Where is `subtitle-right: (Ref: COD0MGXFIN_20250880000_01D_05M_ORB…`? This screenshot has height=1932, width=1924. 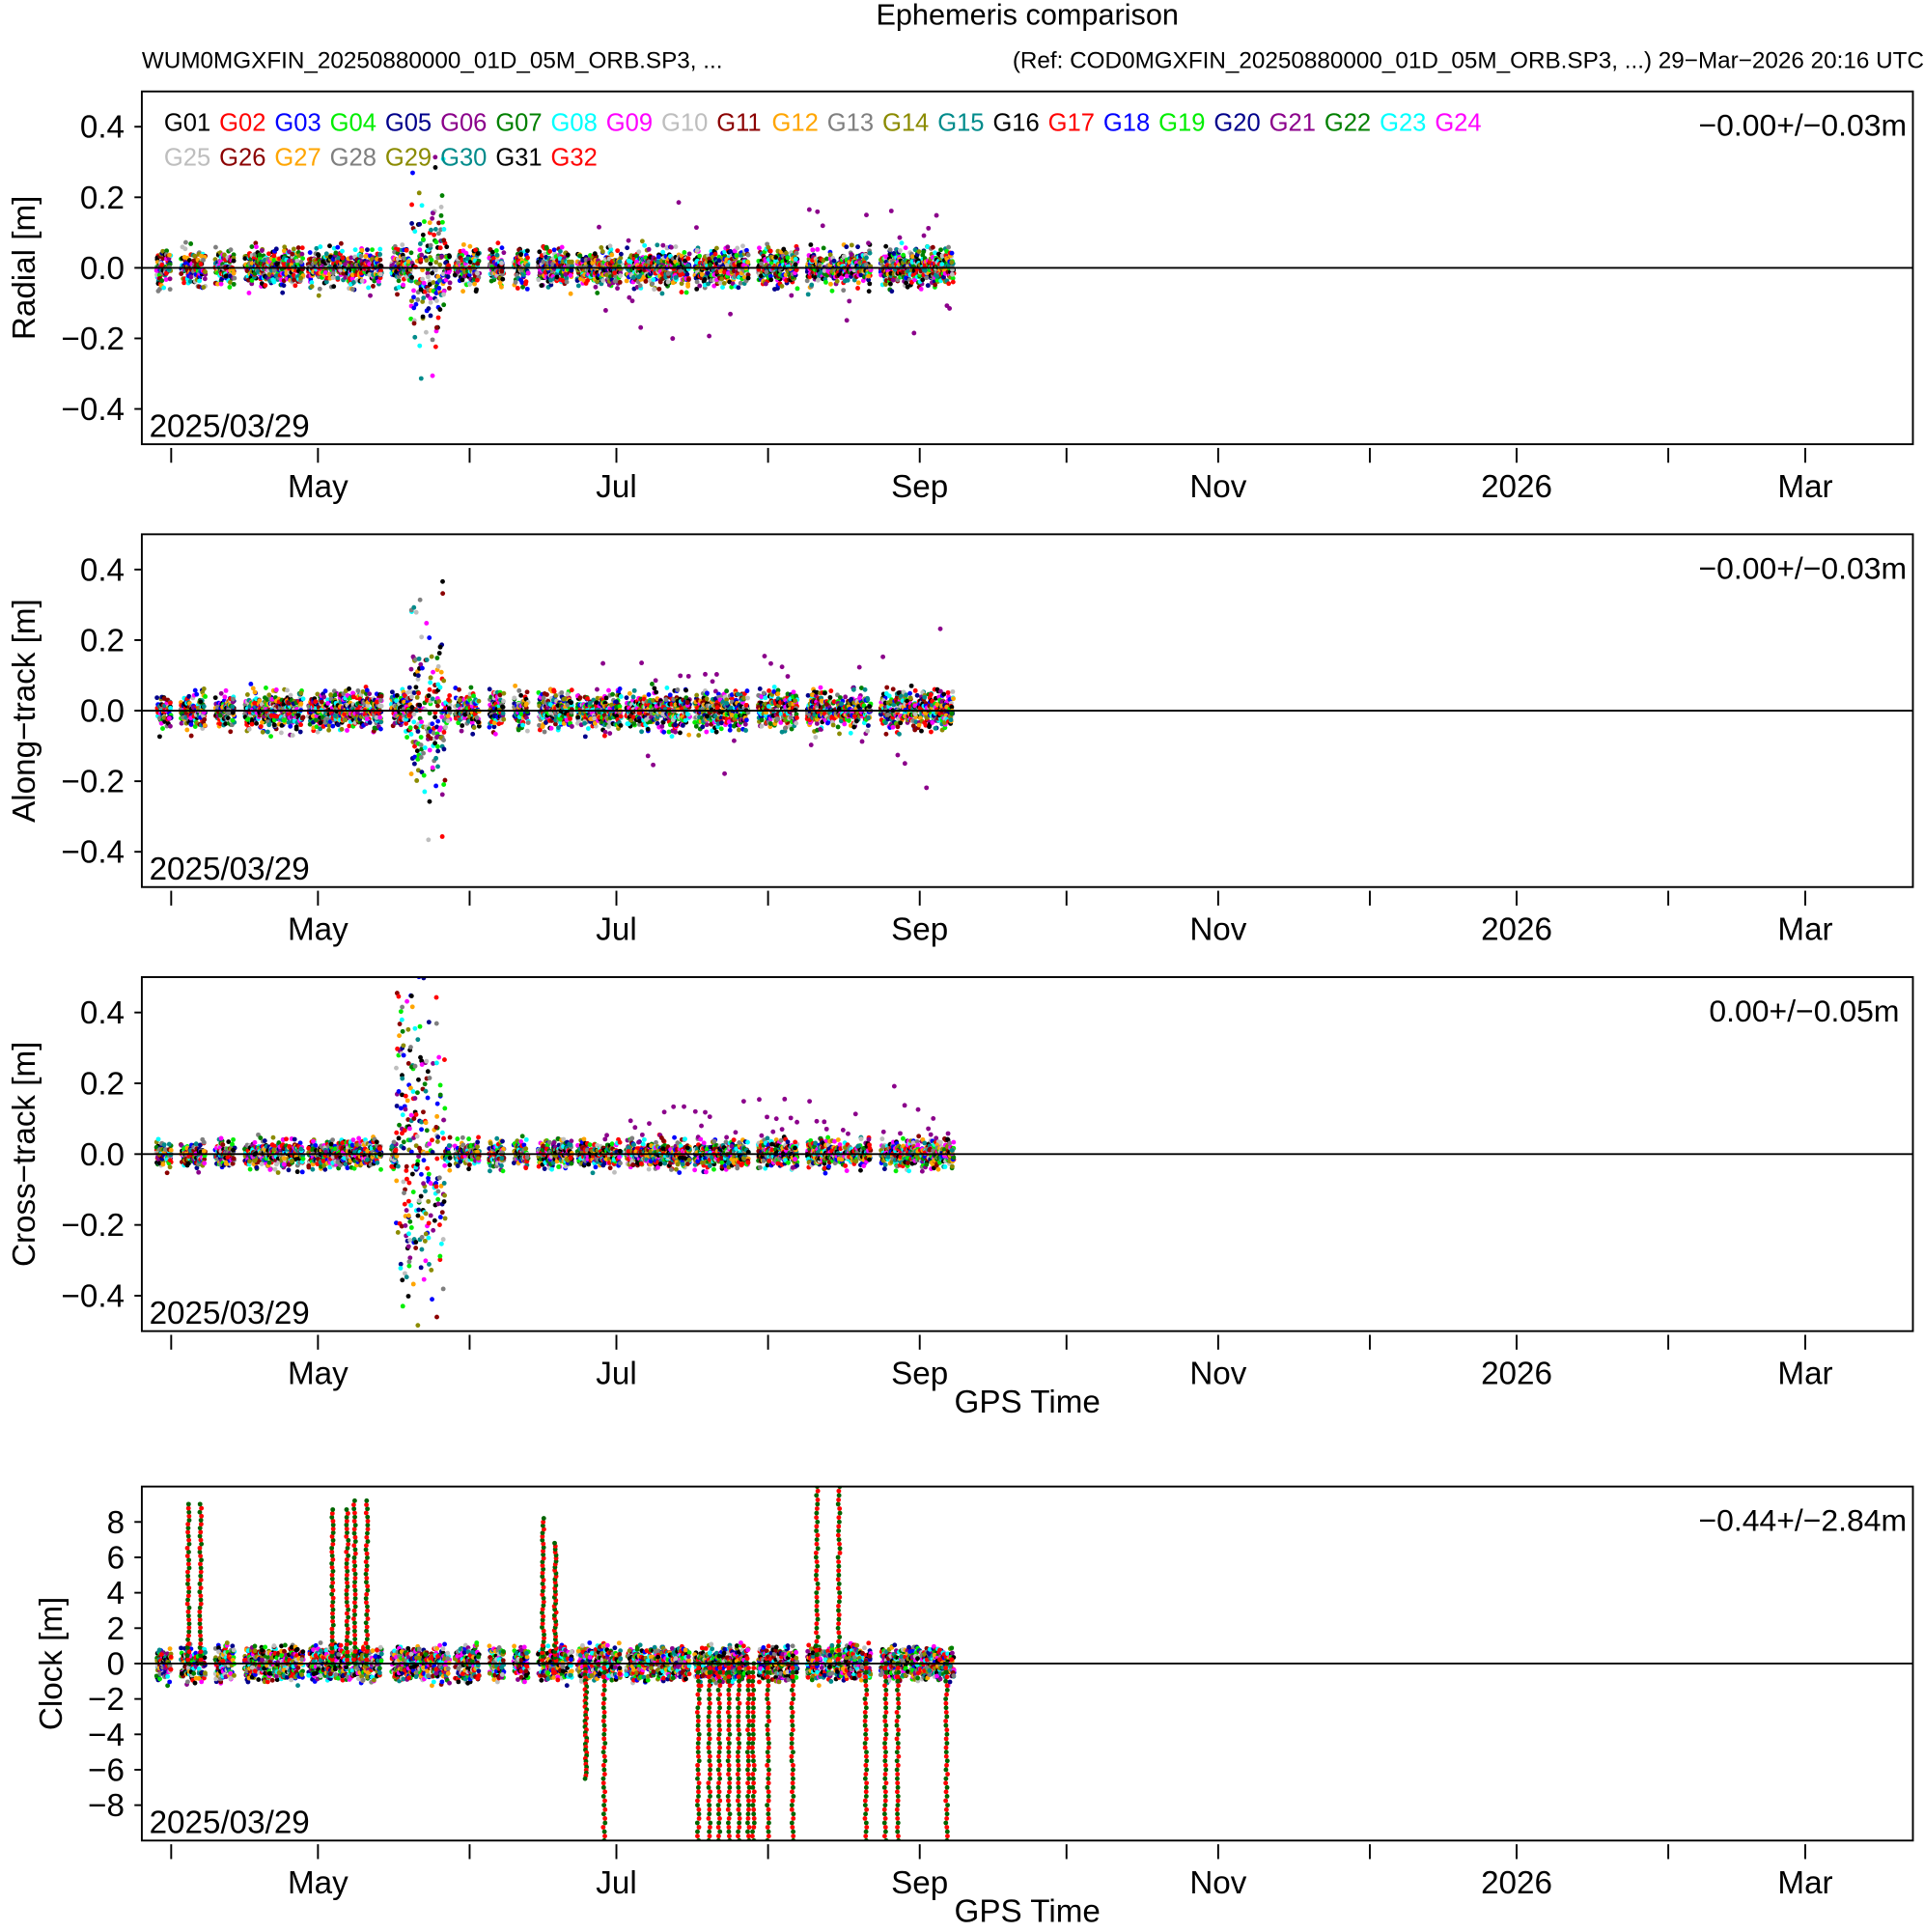
subtitle-right: (Ref: COD0MGXFIN_20250880000_01D_05M_ORB… is located at coordinates (1468, 60).